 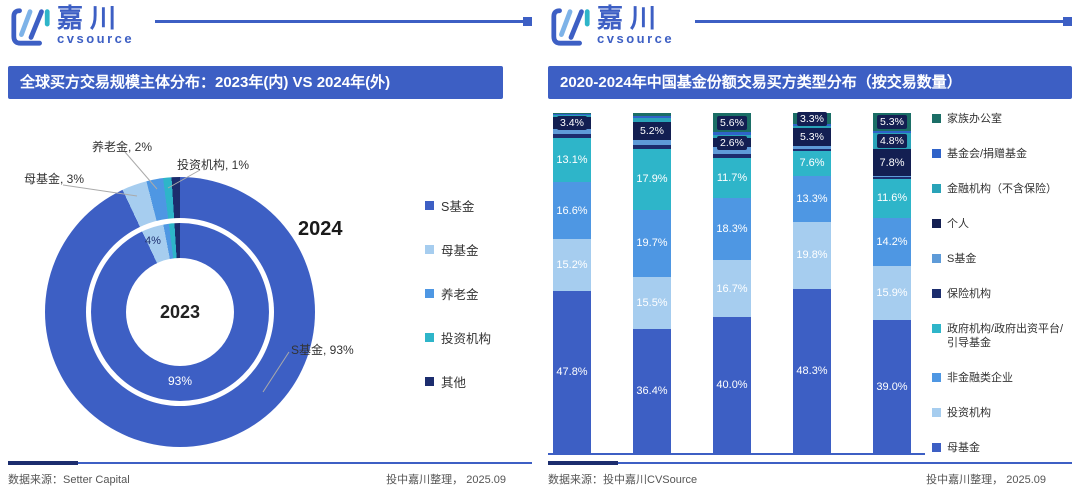 I want to click on segment-value-label: 5.2%, so click(x=652, y=131).